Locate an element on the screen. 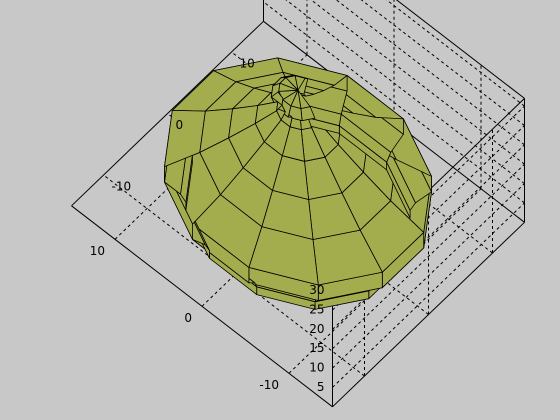  z-tick-label: 15 is located at coordinates (316, 348).